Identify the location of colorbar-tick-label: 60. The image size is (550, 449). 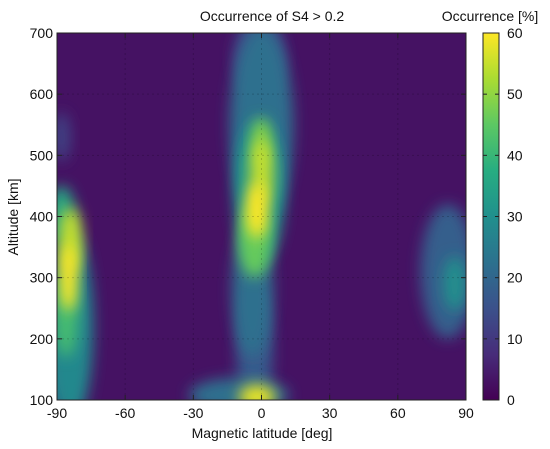
(515, 33).